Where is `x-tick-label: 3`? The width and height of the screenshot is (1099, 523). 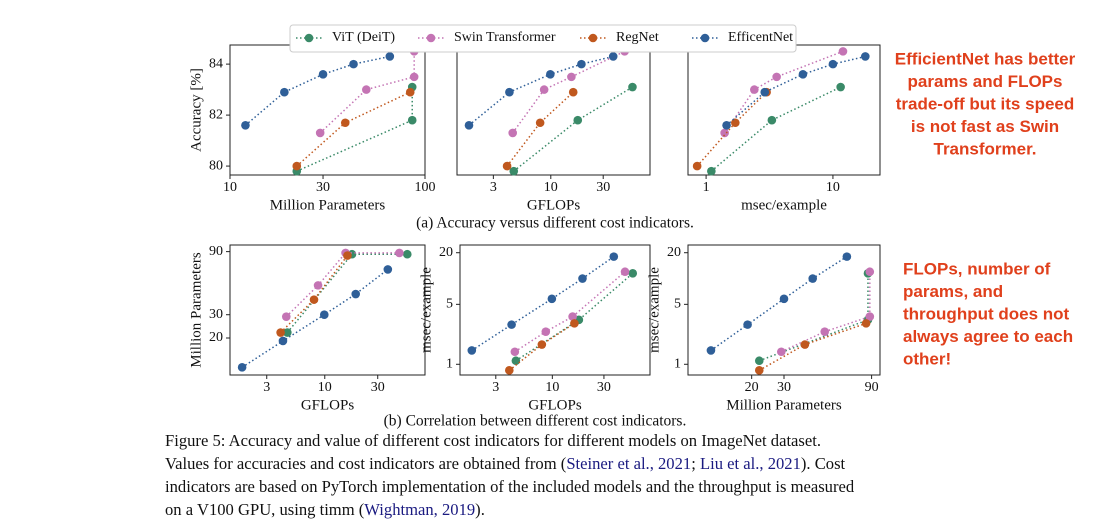 x-tick-label: 3 is located at coordinates (495, 387).